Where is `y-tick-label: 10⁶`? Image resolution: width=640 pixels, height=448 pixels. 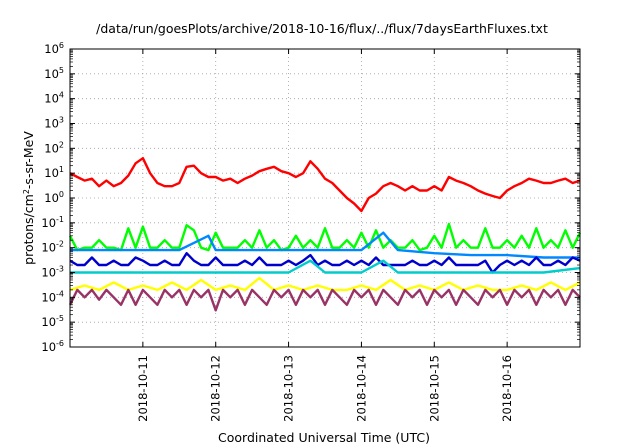
y-tick-label: 10⁶ is located at coordinates (54, 48).